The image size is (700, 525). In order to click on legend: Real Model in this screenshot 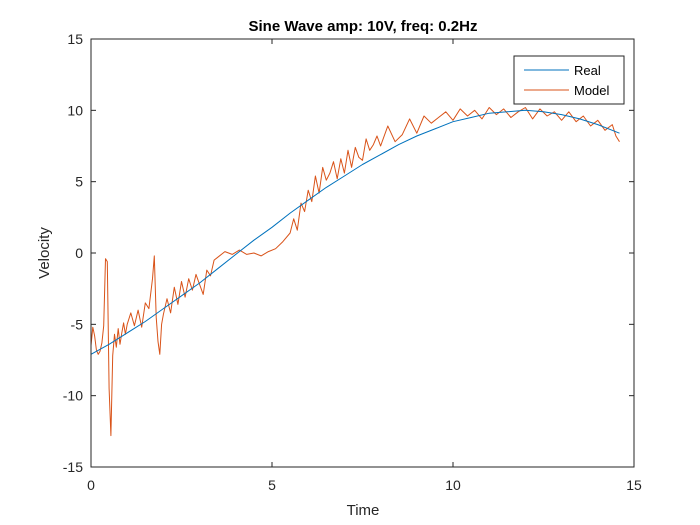, I will do `click(569, 80)`.